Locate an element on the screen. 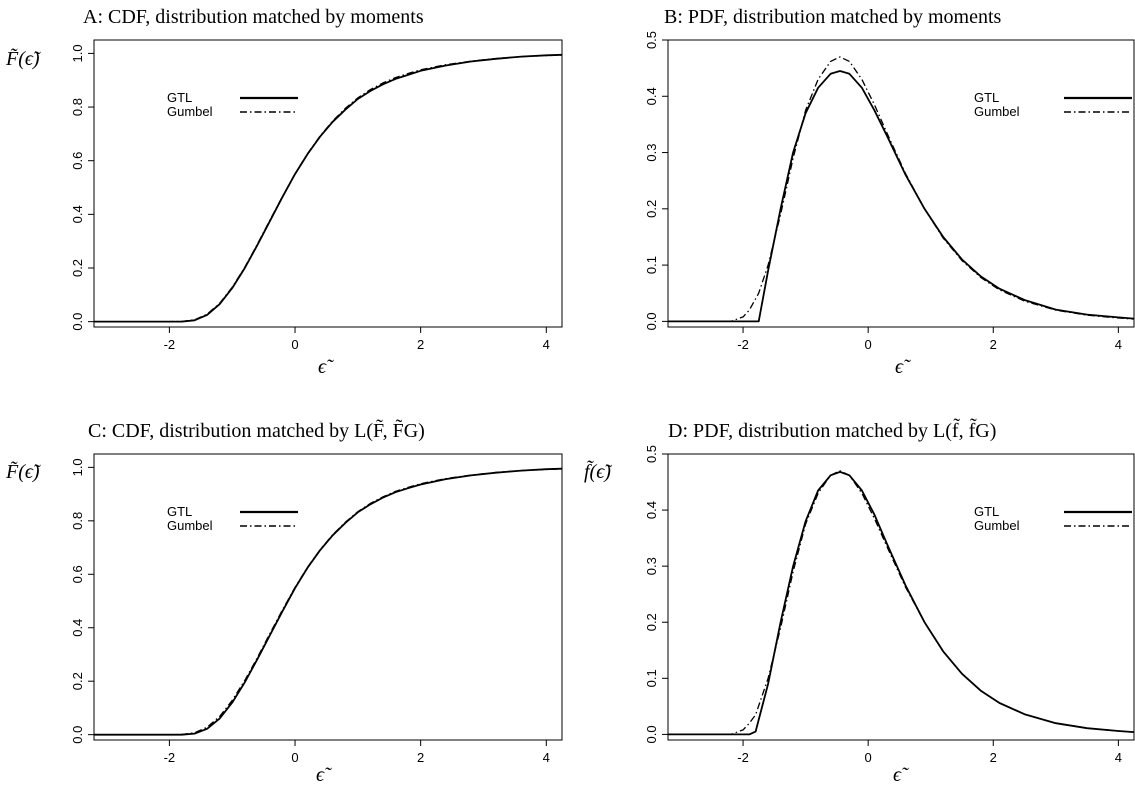 The image size is (1135, 792). panel-b-xlabel: ϵ̃ is located at coordinates (903, 367).